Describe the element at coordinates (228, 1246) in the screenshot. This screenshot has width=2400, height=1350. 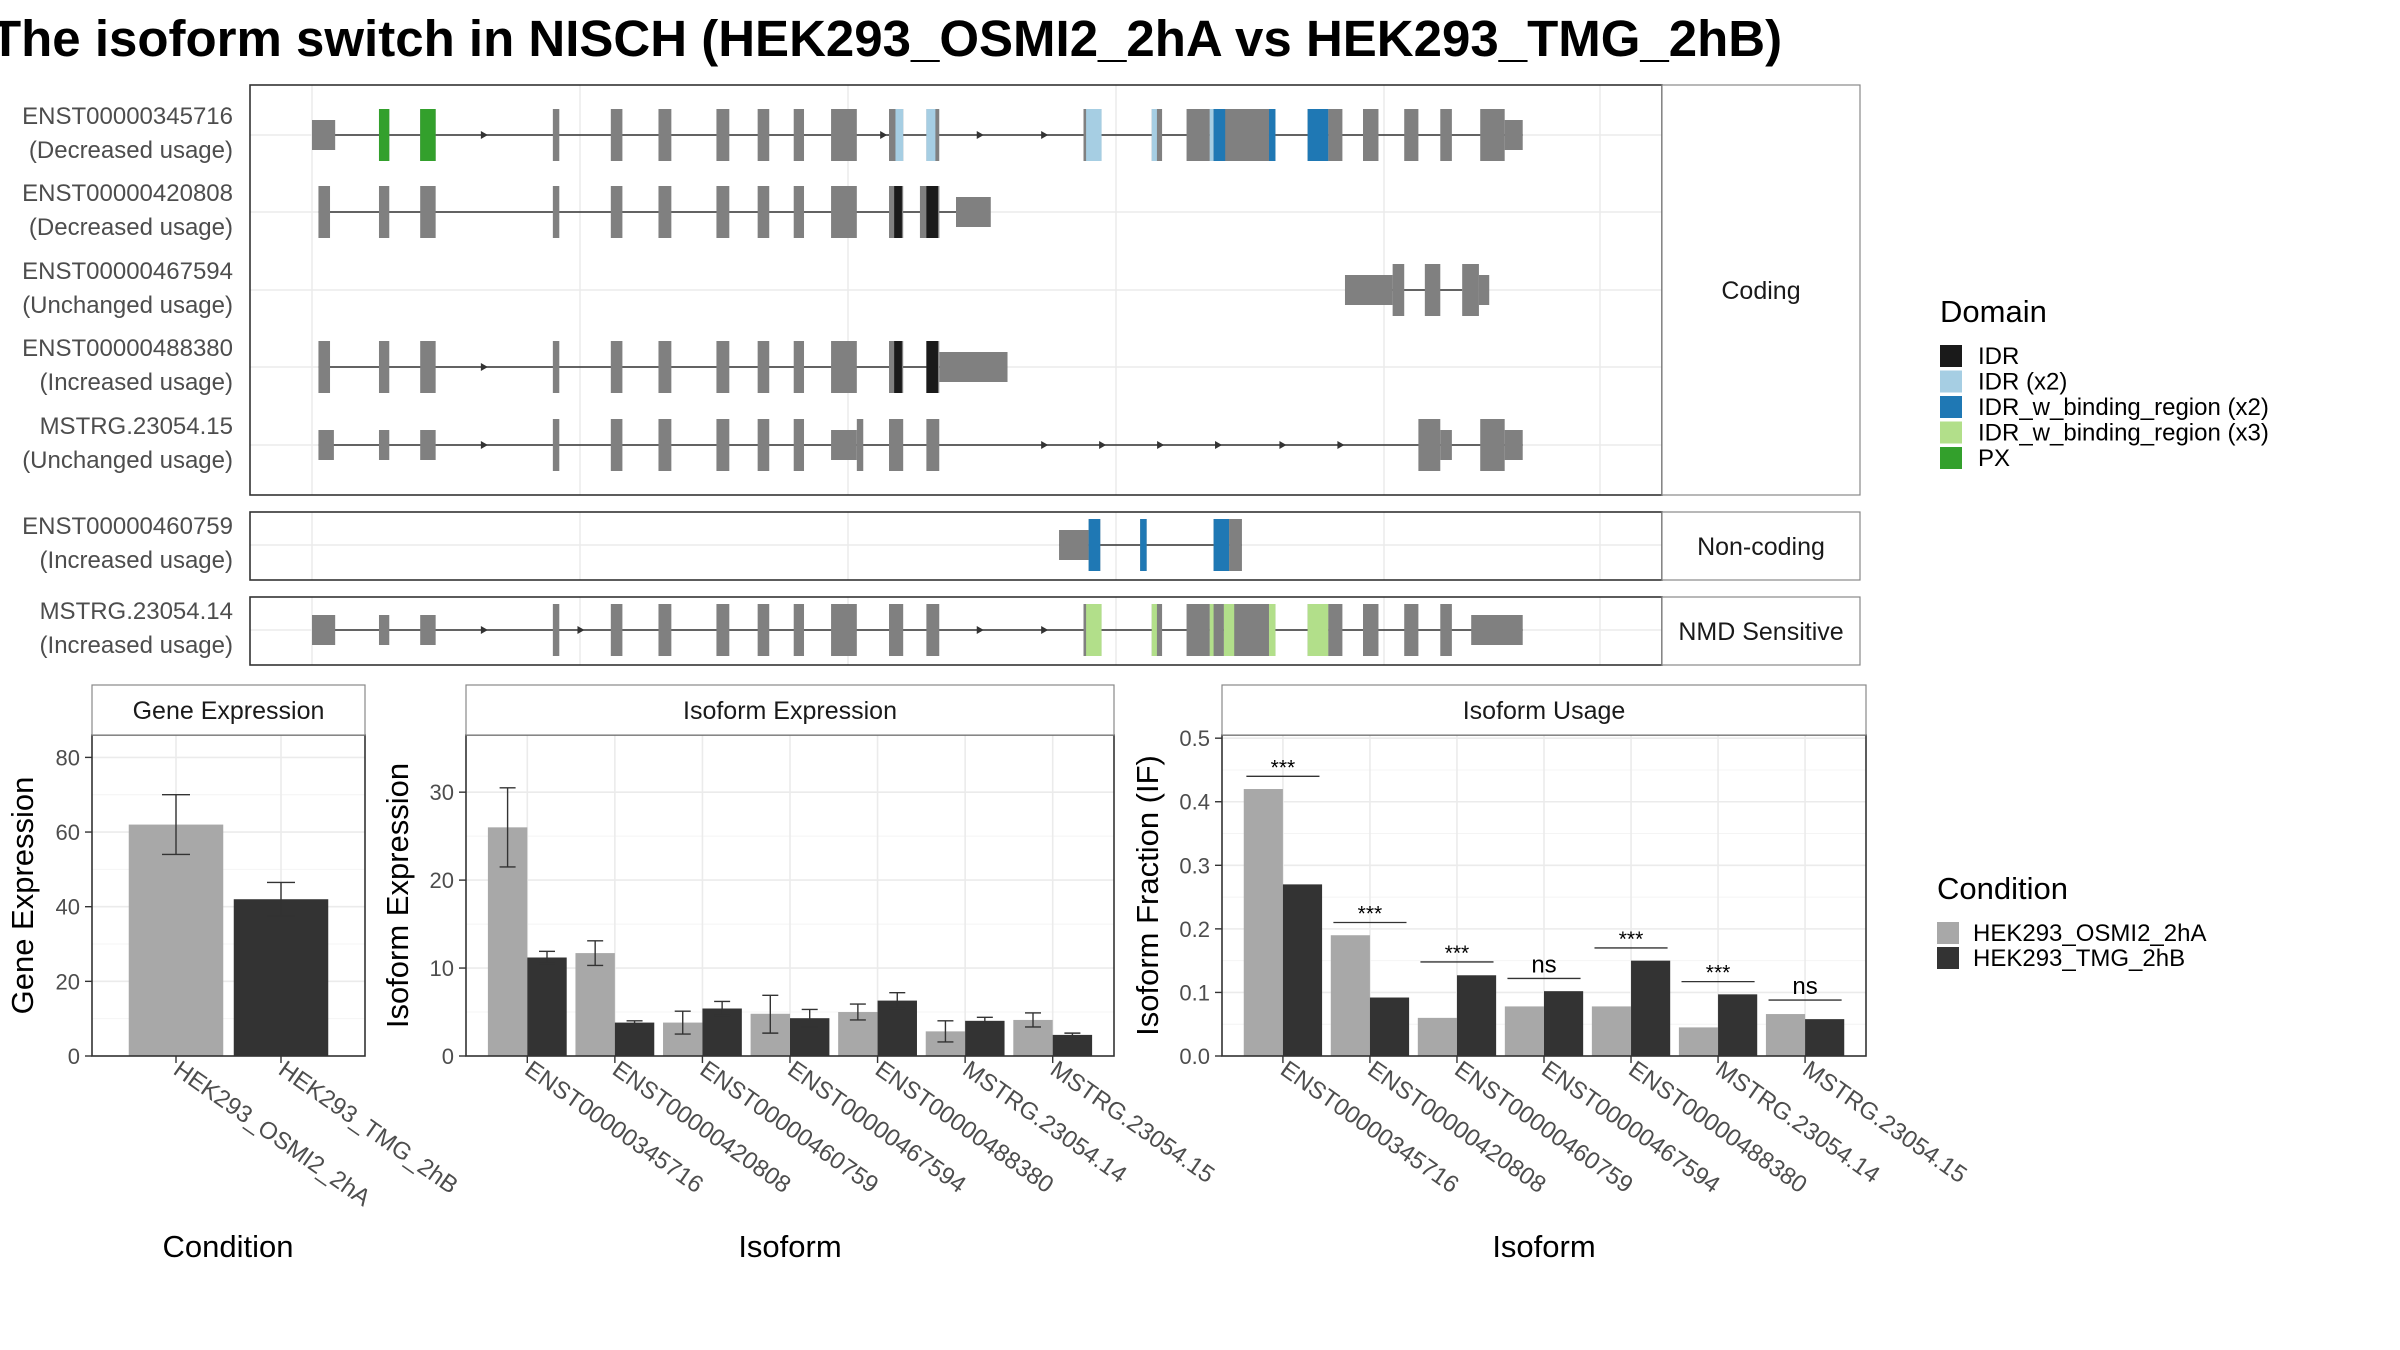
I see `x-axis-title: Condition` at that location.